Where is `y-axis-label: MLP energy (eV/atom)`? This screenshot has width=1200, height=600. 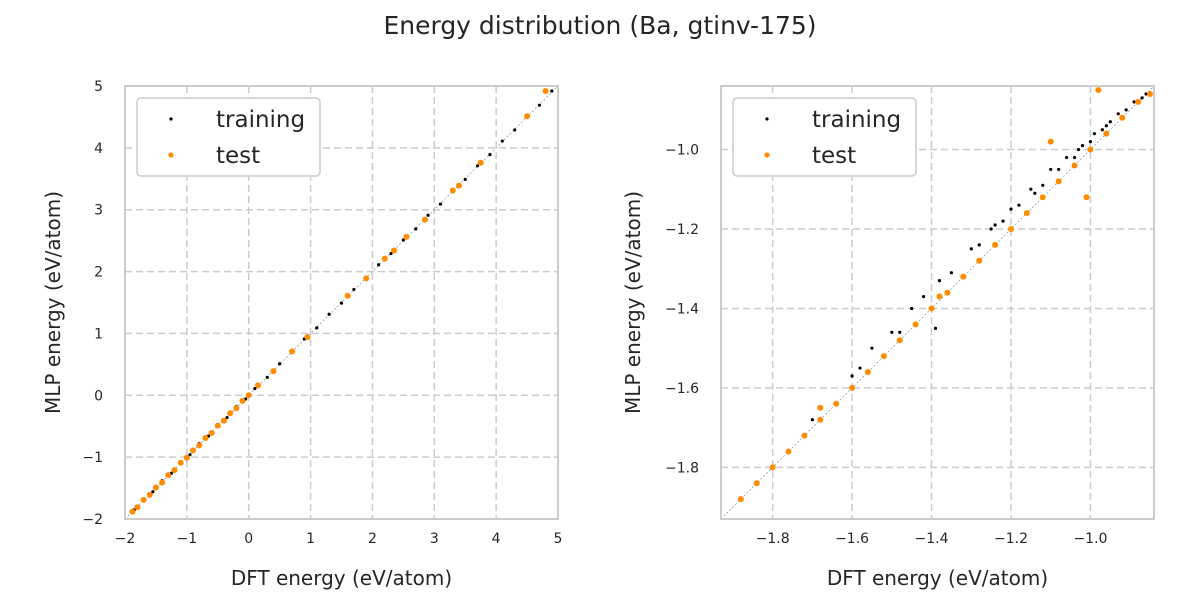 y-axis-label: MLP energy (eV/atom) is located at coordinates (633, 302).